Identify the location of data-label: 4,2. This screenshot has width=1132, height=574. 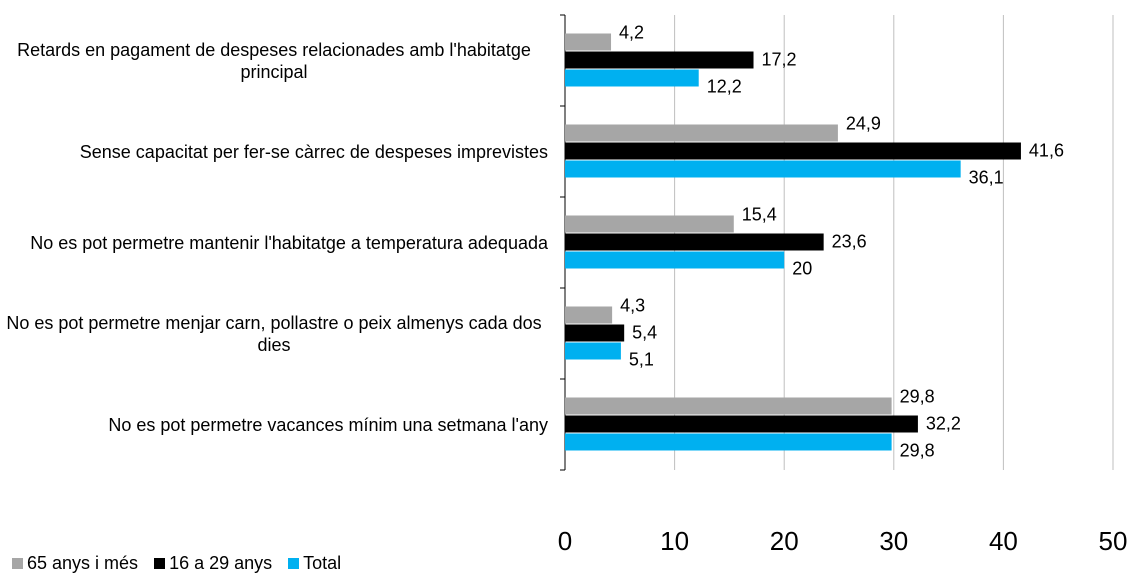
(631, 32).